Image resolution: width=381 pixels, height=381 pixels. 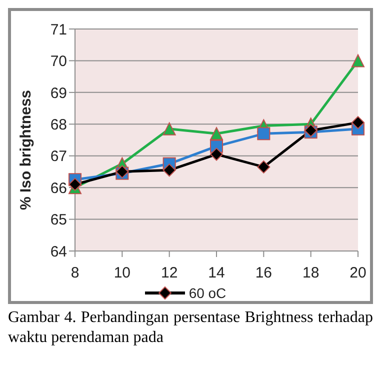 What do you see at coordinates (58, 93) in the screenshot?
I see `y-tick-label: 69` at bounding box center [58, 93].